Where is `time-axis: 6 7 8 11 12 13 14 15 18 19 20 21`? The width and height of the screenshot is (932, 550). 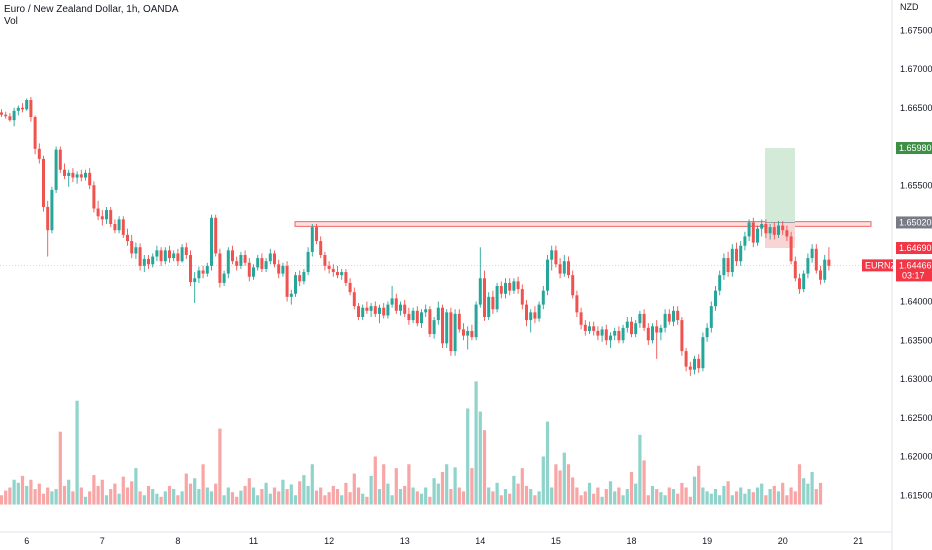 time-axis: 6 7 8 11 12 13 14 15 18 19 20 21 is located at coordinates (443, 541).